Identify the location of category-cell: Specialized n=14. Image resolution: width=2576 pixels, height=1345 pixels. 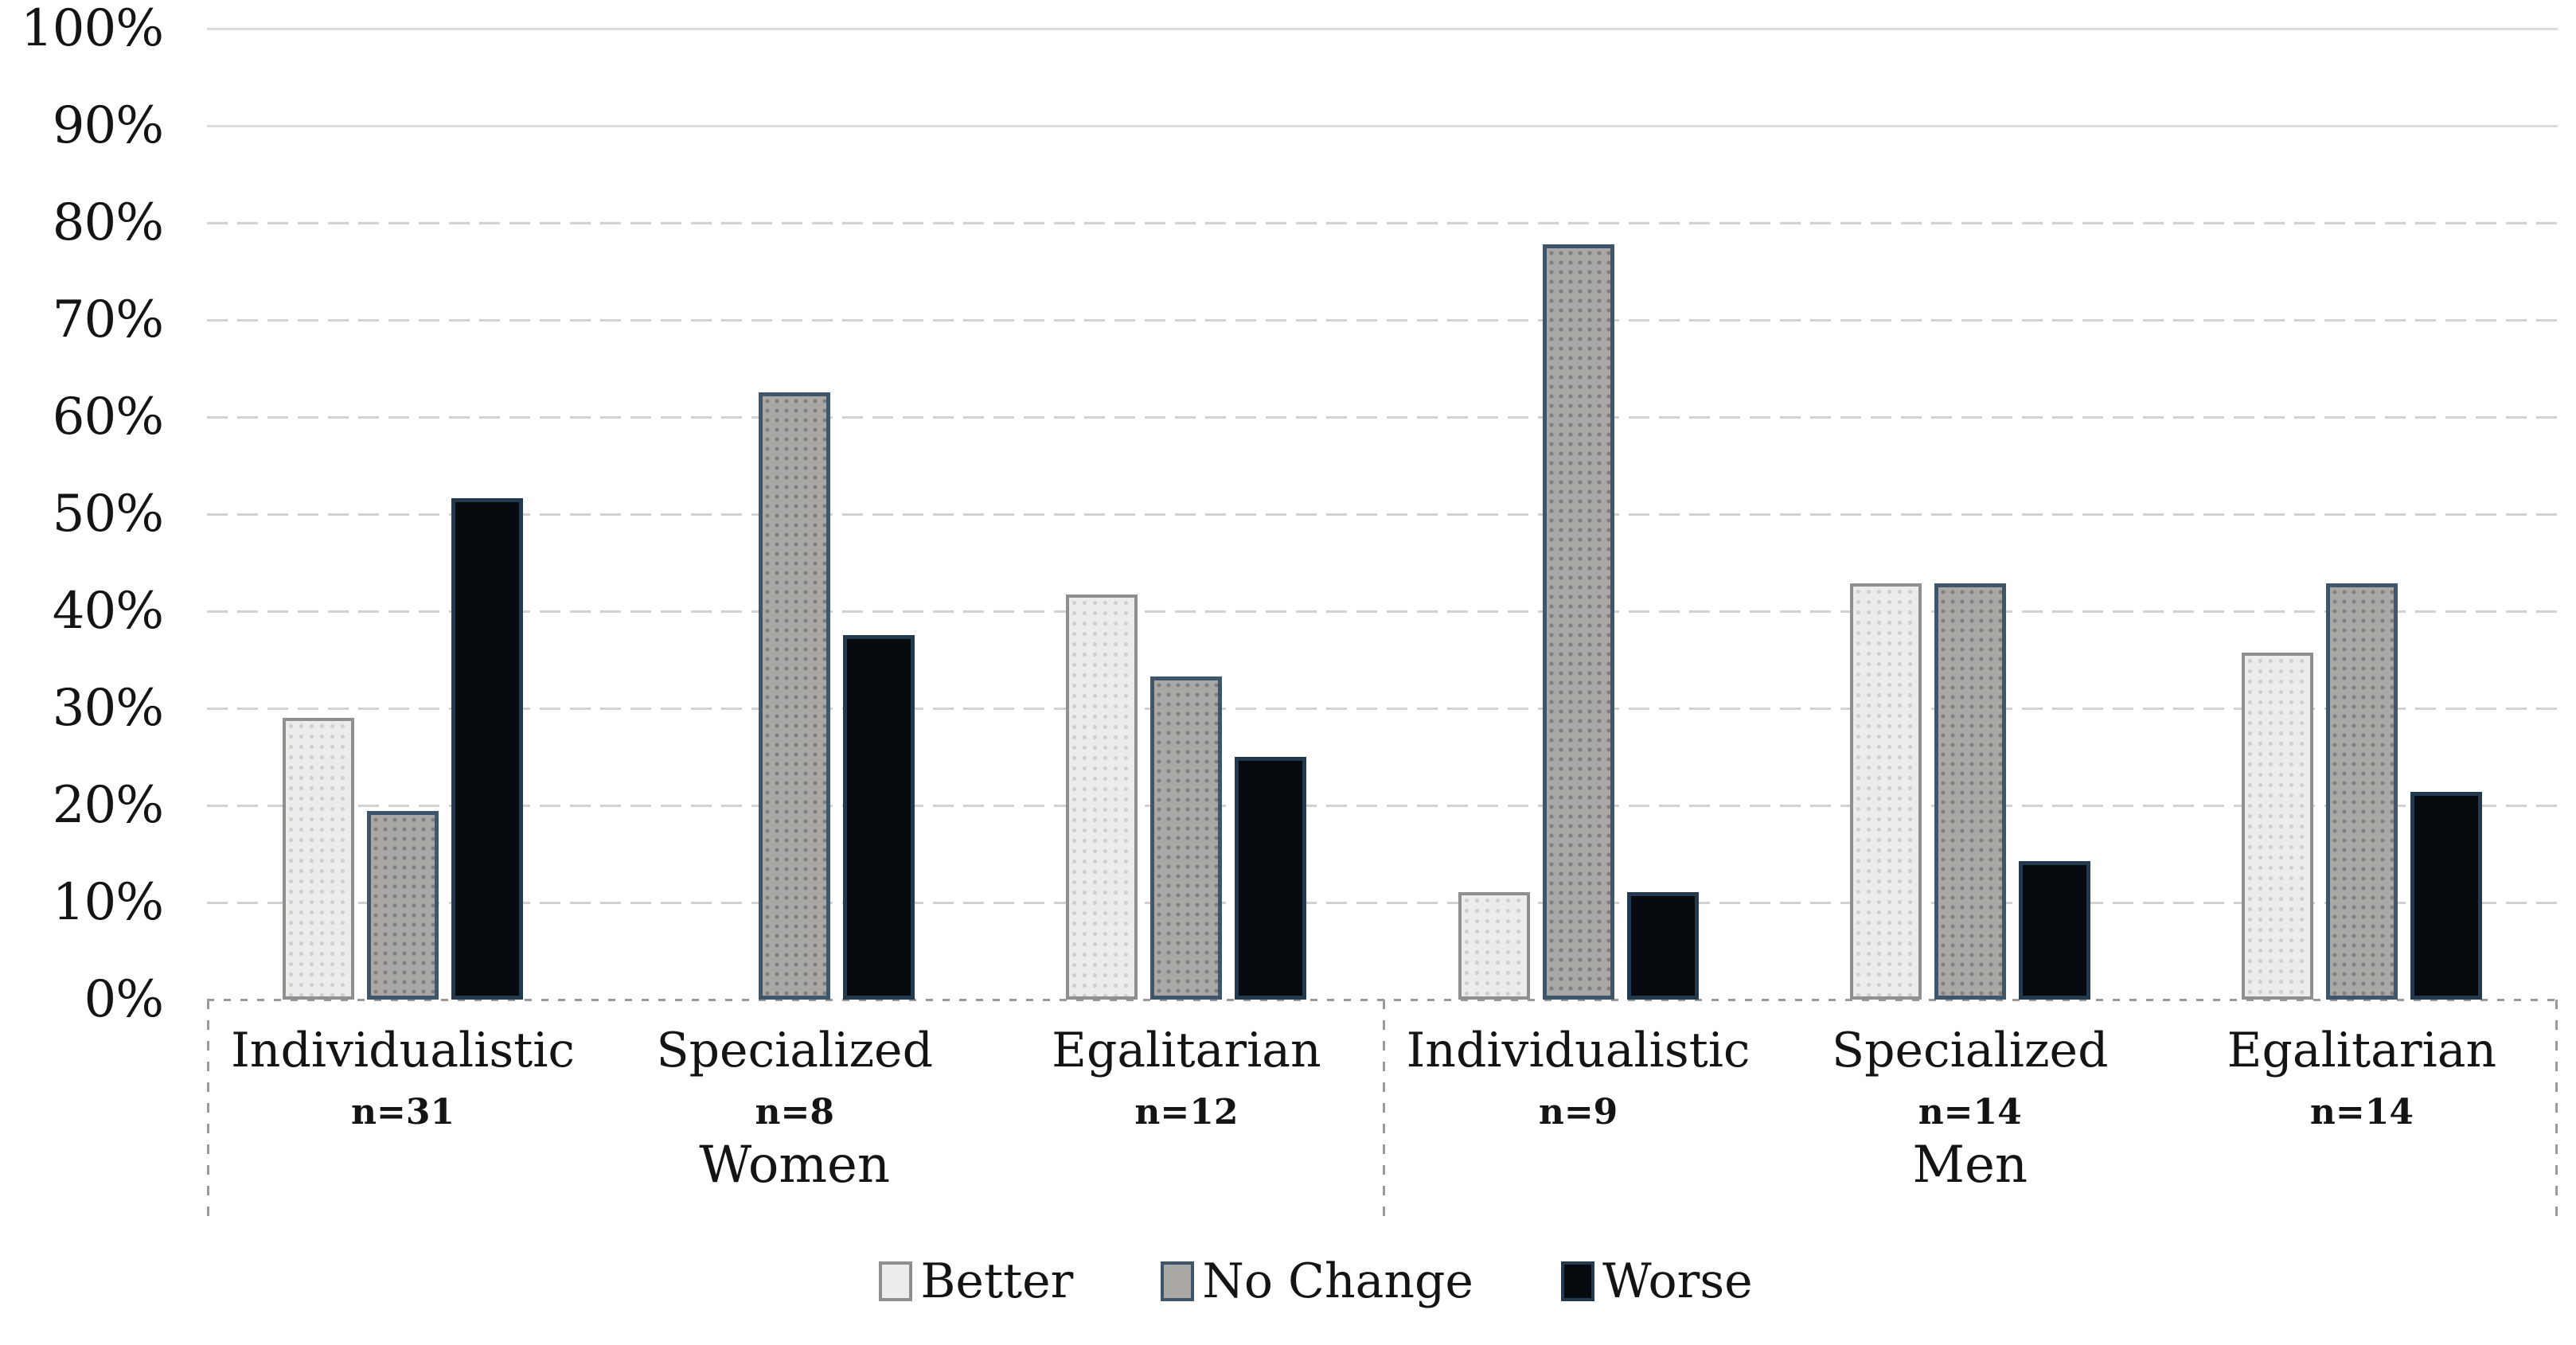
(1970, 1108).